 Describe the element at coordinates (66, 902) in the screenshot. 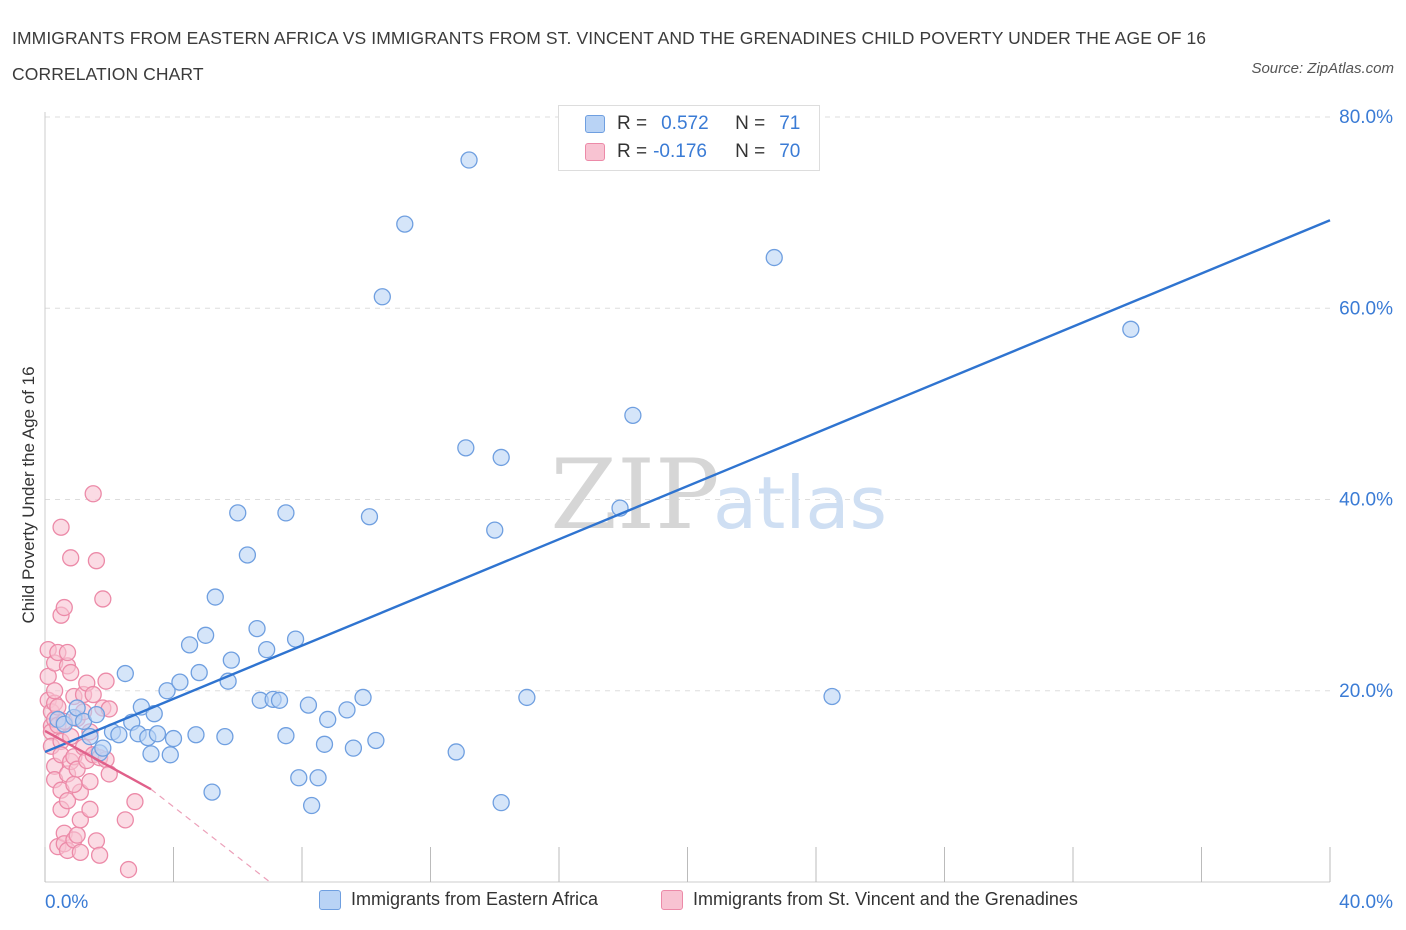

I see `x-tick-label: 0.0%` at that location.